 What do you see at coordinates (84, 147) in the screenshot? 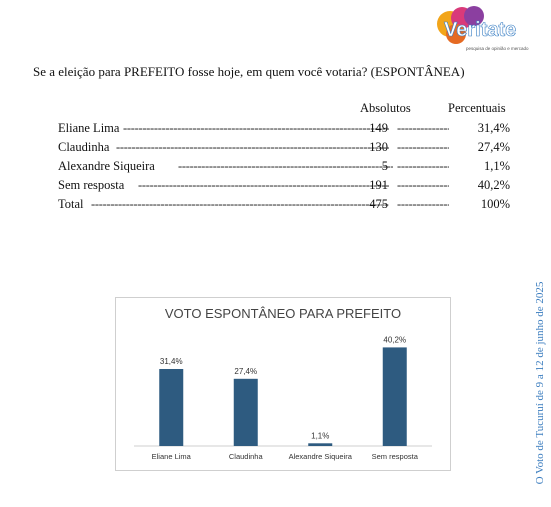
I see `row-name: Claudinha` at bounding box center [84, 147].